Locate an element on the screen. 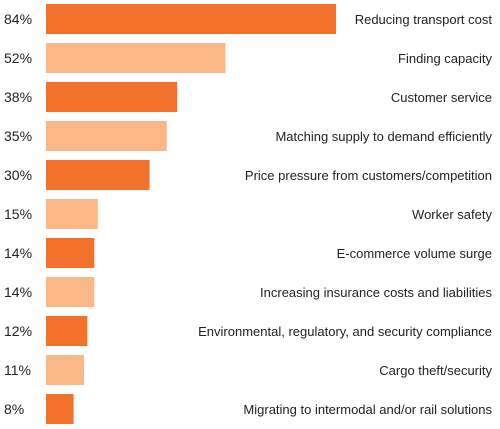  value-label: 35% is located at coordinates (18, 136).